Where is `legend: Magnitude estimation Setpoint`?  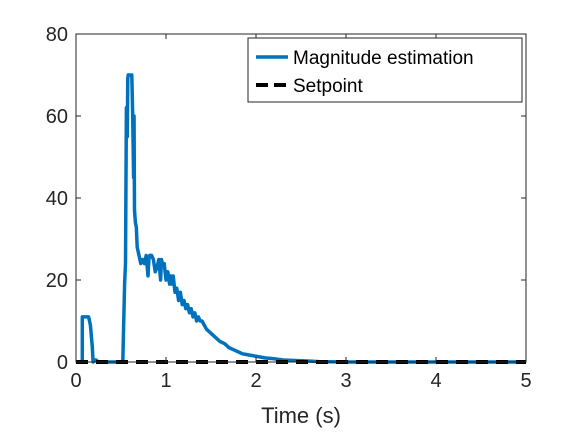 legend: Magnitude estimation Setpoint is located at coordinates (385, 70).